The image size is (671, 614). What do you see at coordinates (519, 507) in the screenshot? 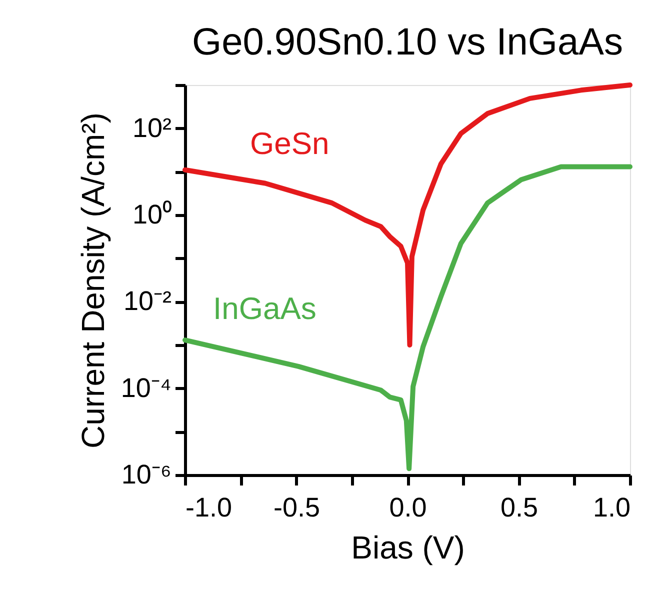
I see `x-tick-label: 0.5` at bounding box center [519, 507].